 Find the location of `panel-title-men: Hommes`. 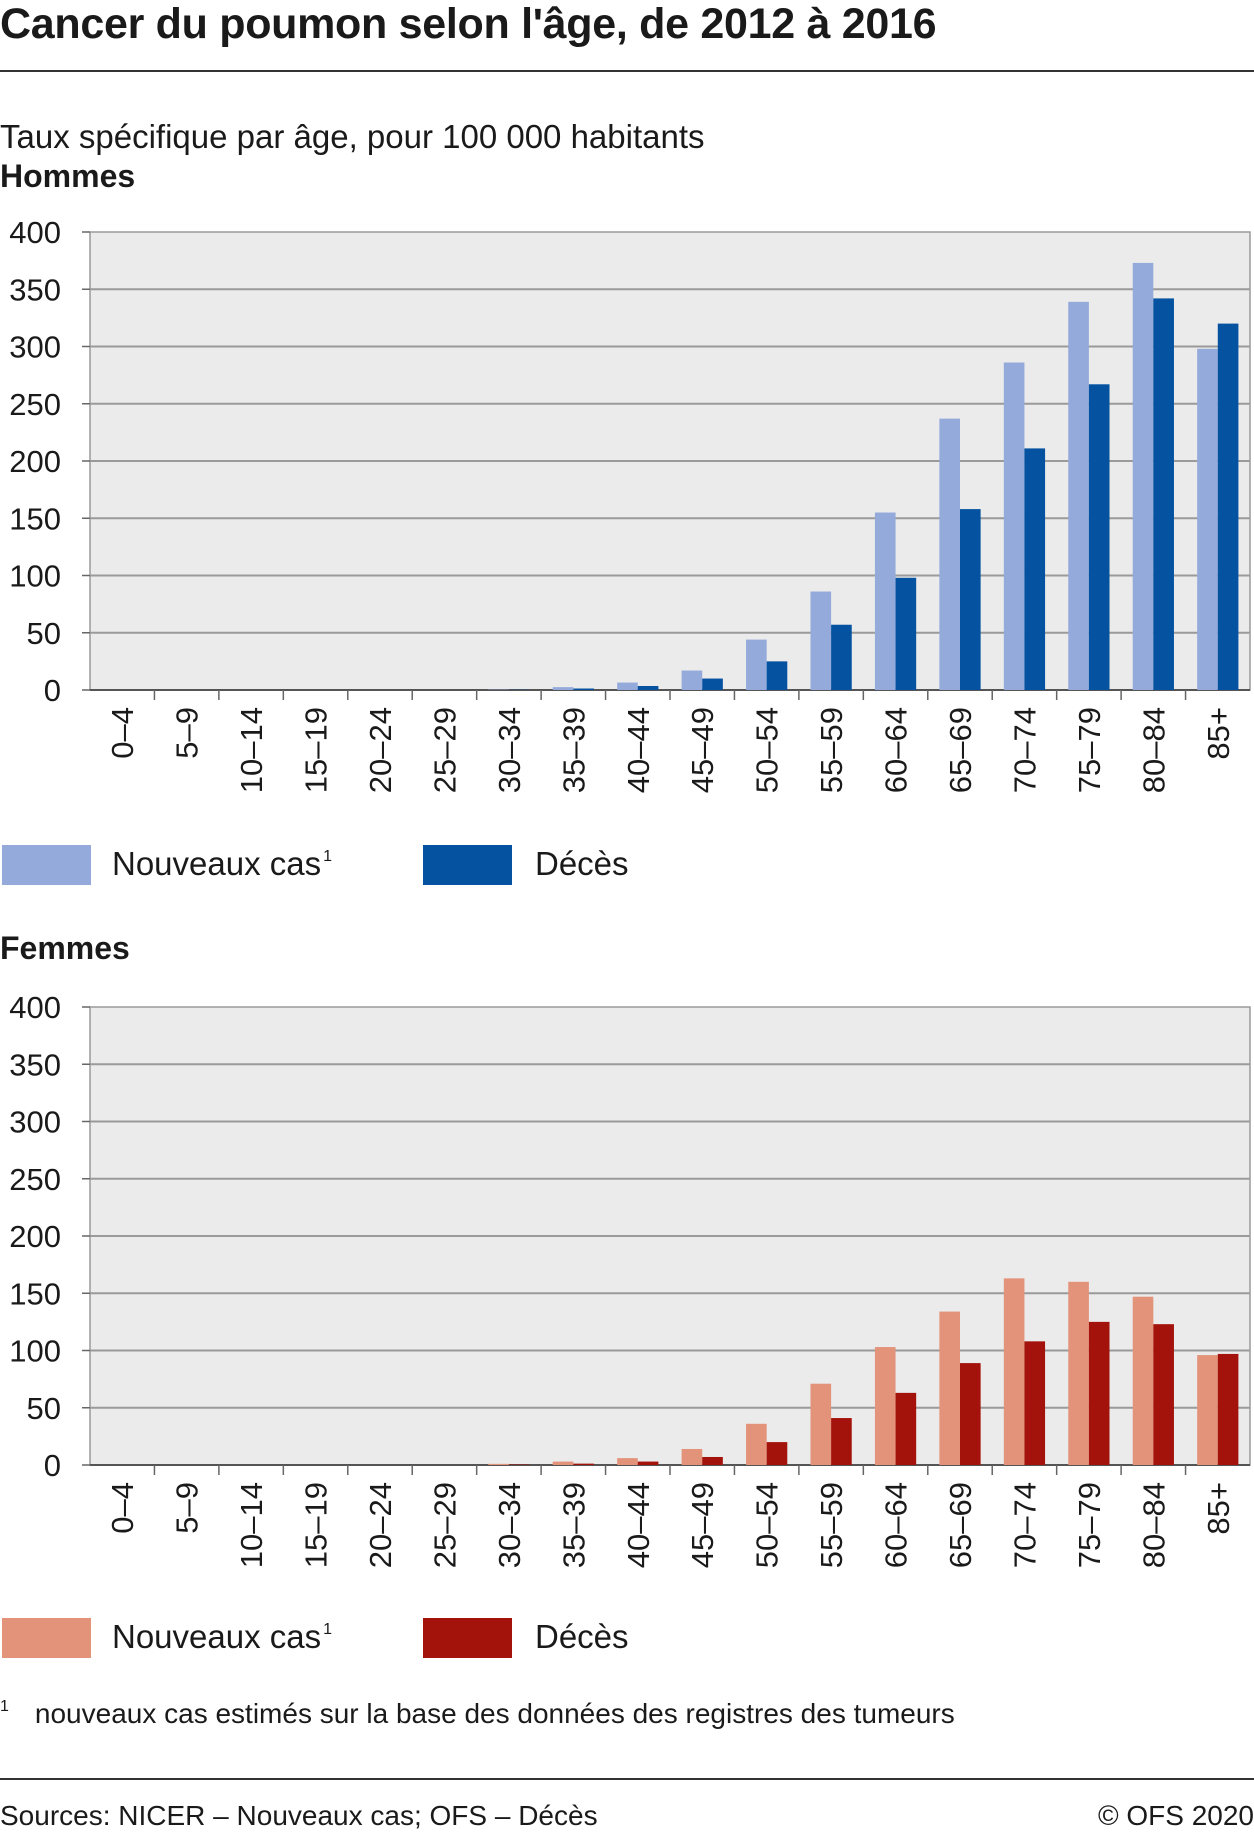

panel-title-men: Hommes is located at coordinates (68, 176).